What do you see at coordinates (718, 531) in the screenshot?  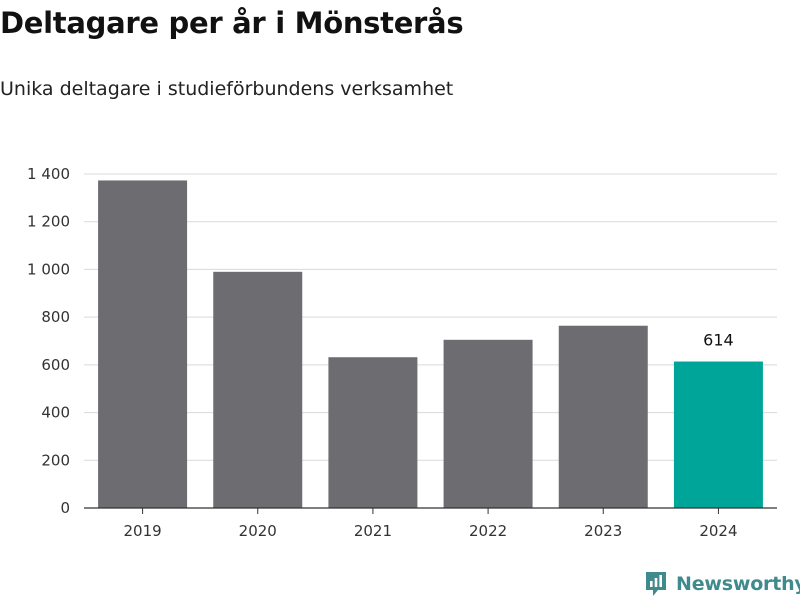 I see `x-tick-label: 2024` at bounding box center [718, 531].